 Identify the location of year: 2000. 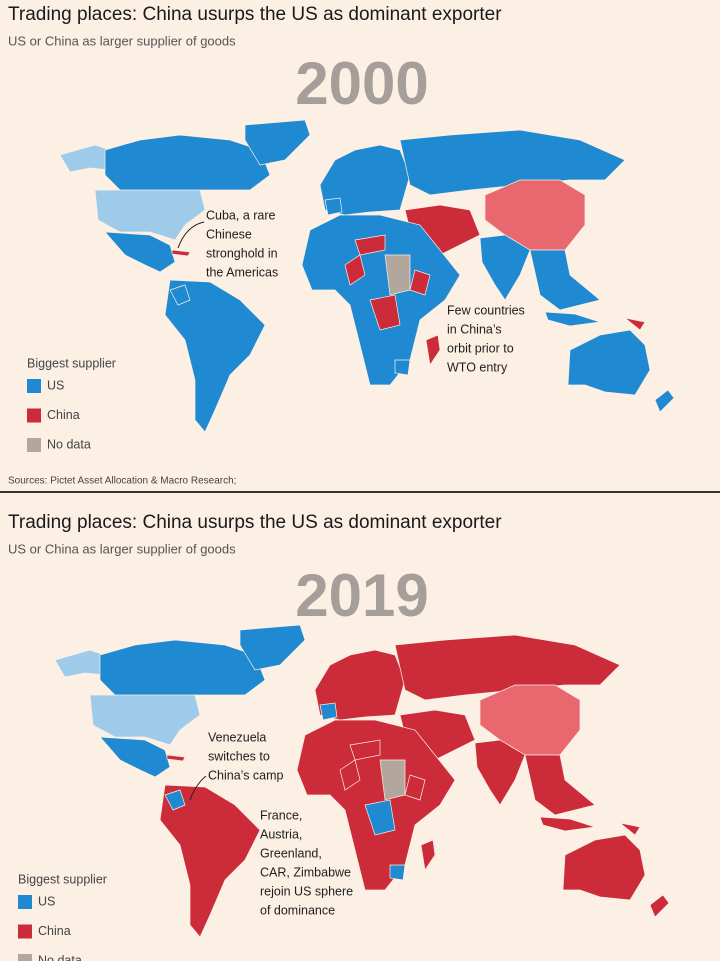
(361, 83).